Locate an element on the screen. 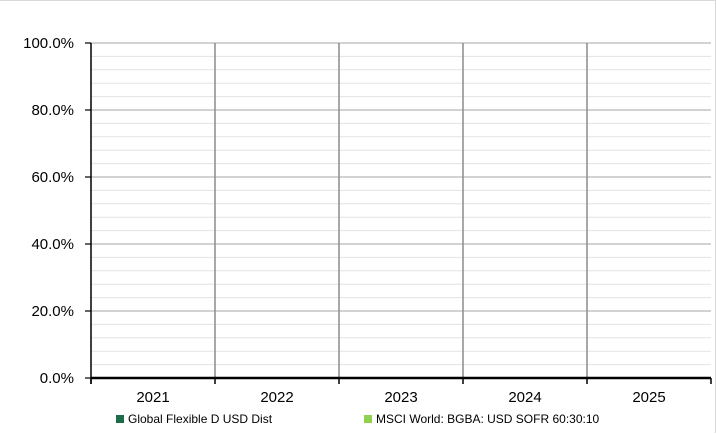 Image resolution: width=716 pixels, height=434 pixels. x-axis-tick-labels: 2021 2022 2023 2024 2025 is located at coordinates (400, 397).